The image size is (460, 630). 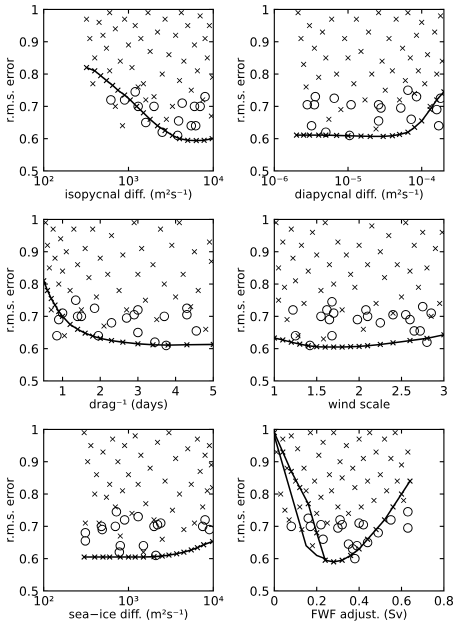 I want to click on x-tick-label: 10⁻⁴, so click(x=422, y=181).